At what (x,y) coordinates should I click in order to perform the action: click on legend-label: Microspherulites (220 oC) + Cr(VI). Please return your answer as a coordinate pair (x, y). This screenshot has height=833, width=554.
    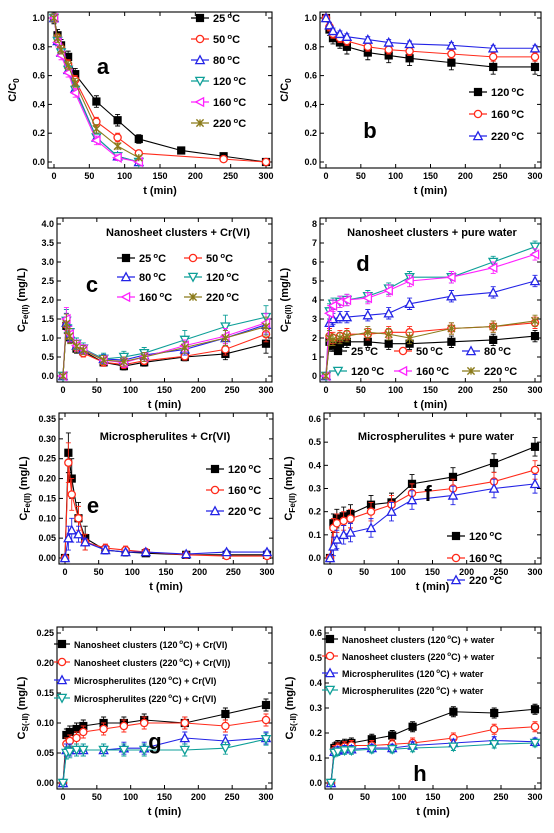
    Looking at the image, I should click on (145, 698).